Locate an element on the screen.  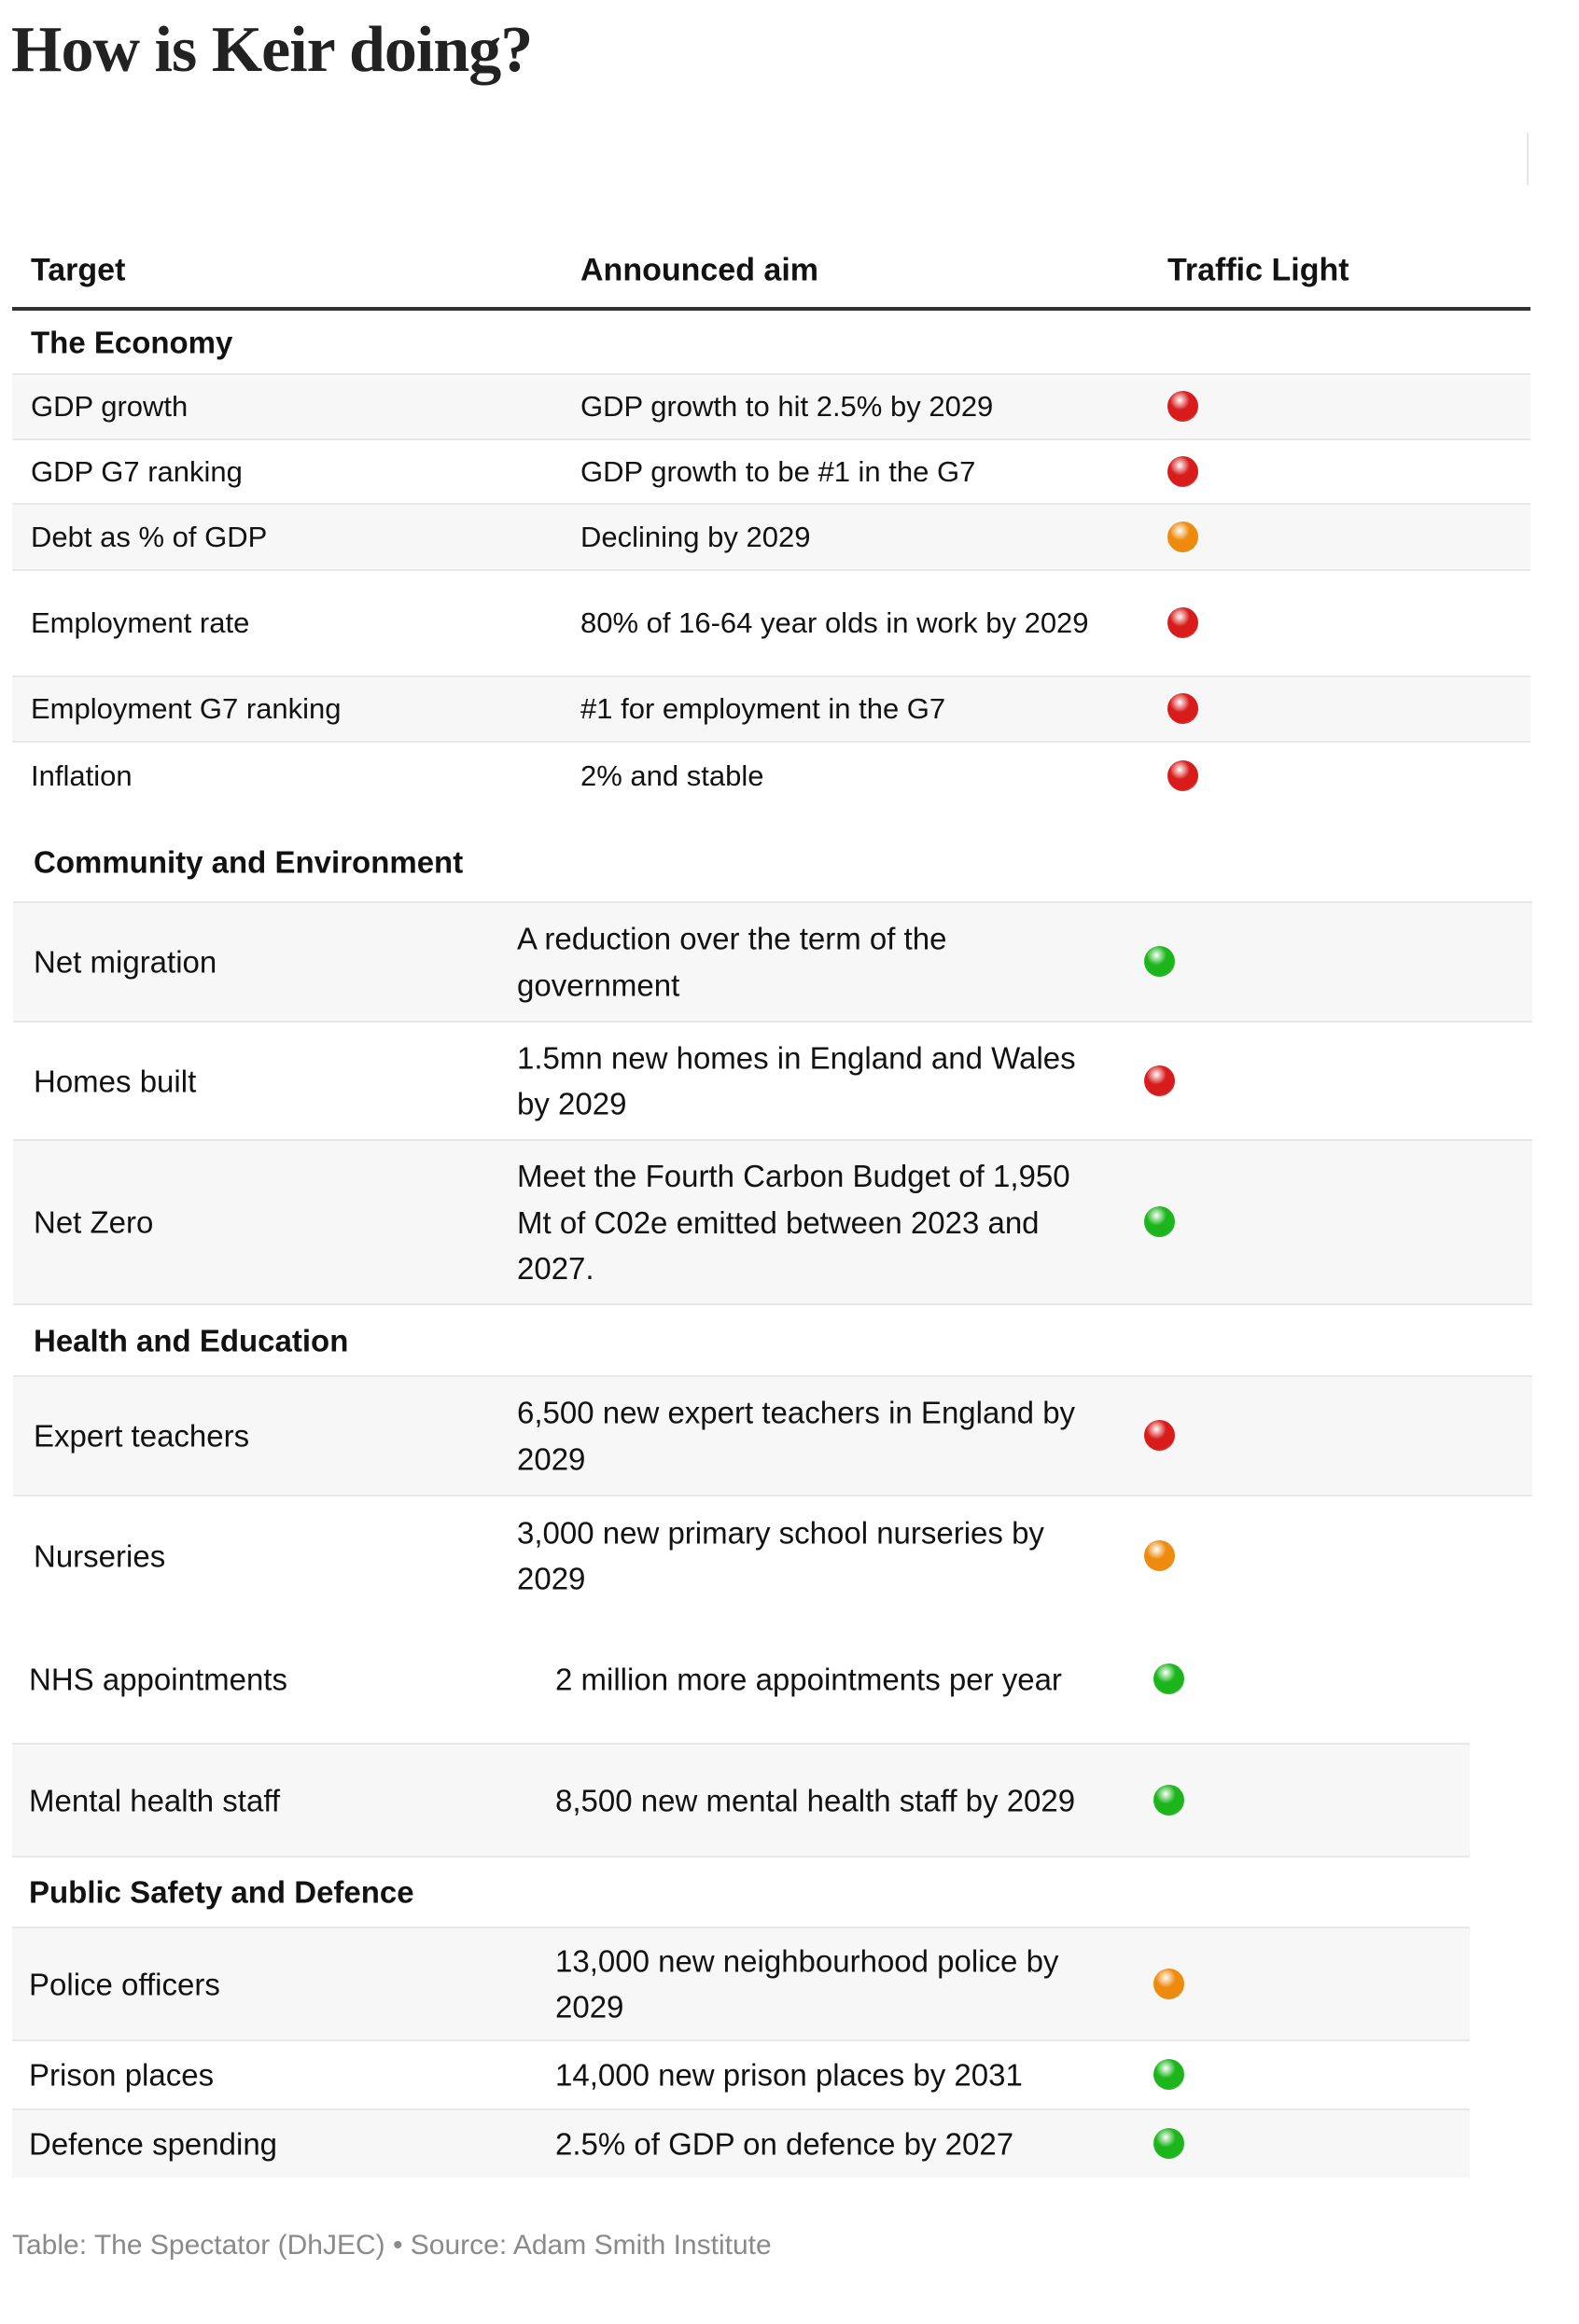
target-cell: Homes built is located at coordinates (115, 1080).